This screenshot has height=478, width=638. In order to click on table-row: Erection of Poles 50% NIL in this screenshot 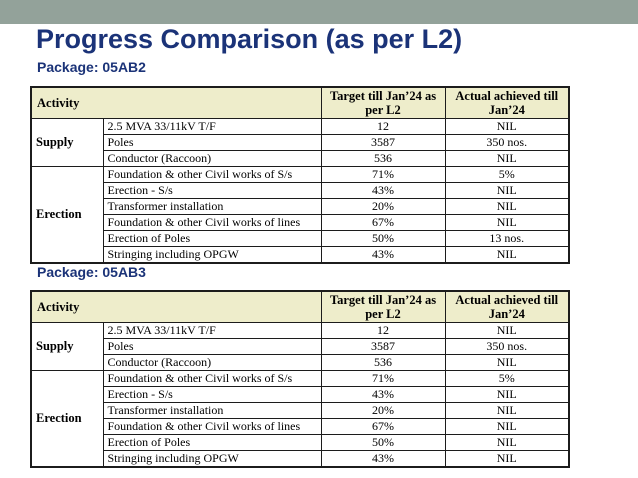, I will do `click(300, 442)`.